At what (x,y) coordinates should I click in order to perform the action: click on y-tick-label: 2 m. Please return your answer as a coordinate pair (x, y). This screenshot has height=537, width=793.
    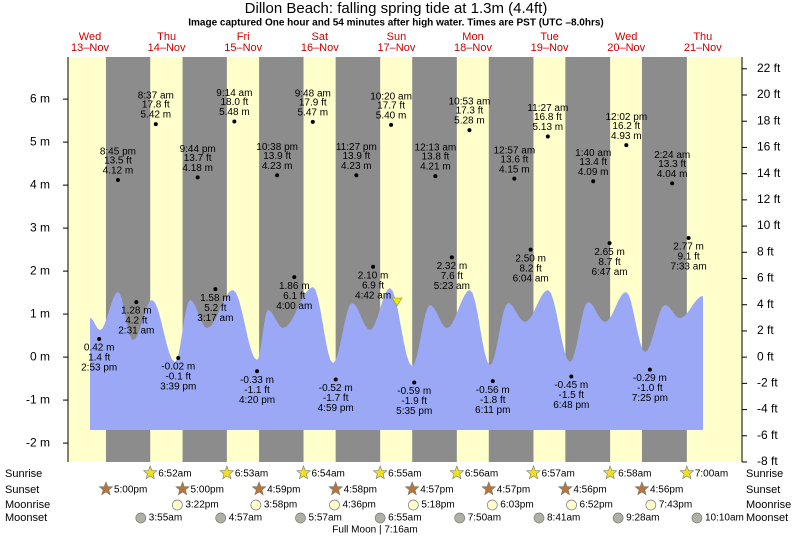
    Looking at the image, I should click on (40, 270).